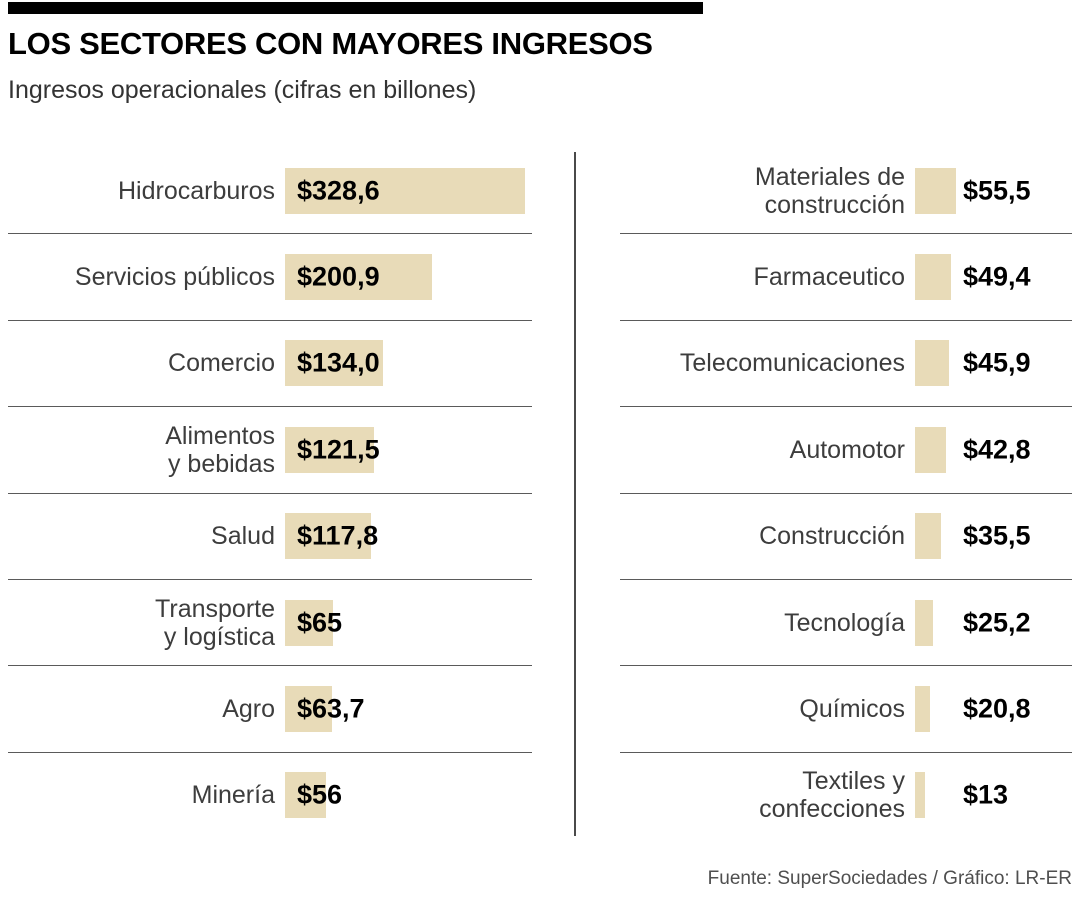 This screenshot has height=900, width=1080. What do you see at coordinates (248, 708) in the screenshot?
I see `sector-label: Agro` at bounding box center [248, 708].